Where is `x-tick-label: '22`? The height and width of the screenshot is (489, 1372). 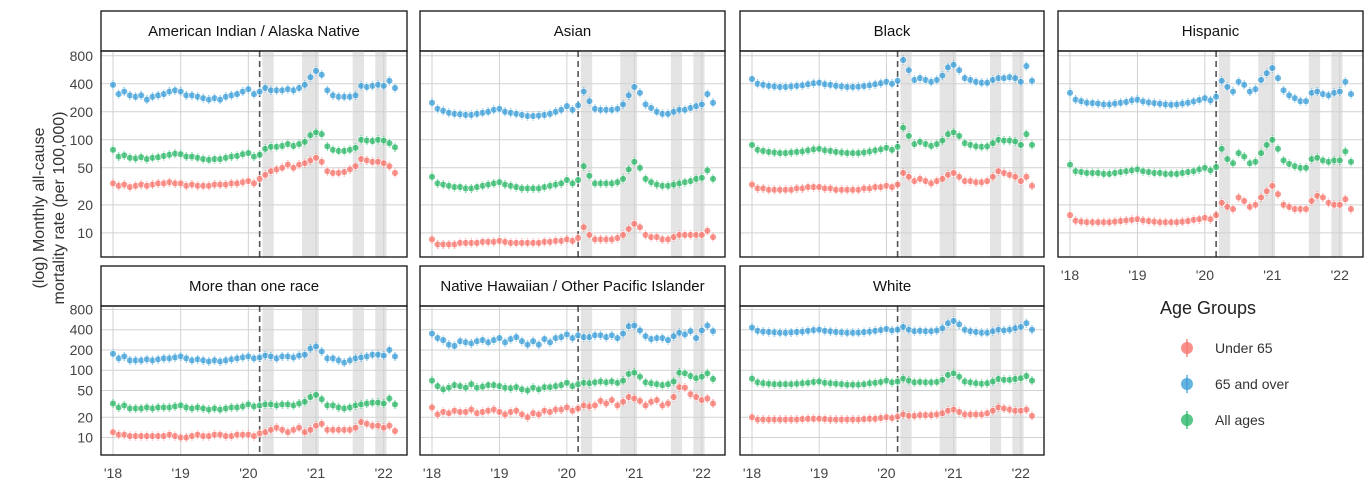 x-tick-label: '22 is located at coordinates (384, 473).